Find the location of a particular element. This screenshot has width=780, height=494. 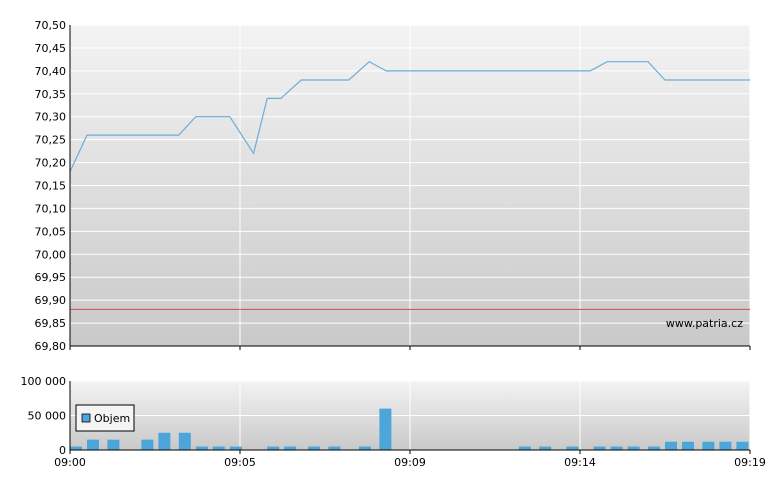

price-y-tick-label: 70,10 is located at coordinates (51, 208).